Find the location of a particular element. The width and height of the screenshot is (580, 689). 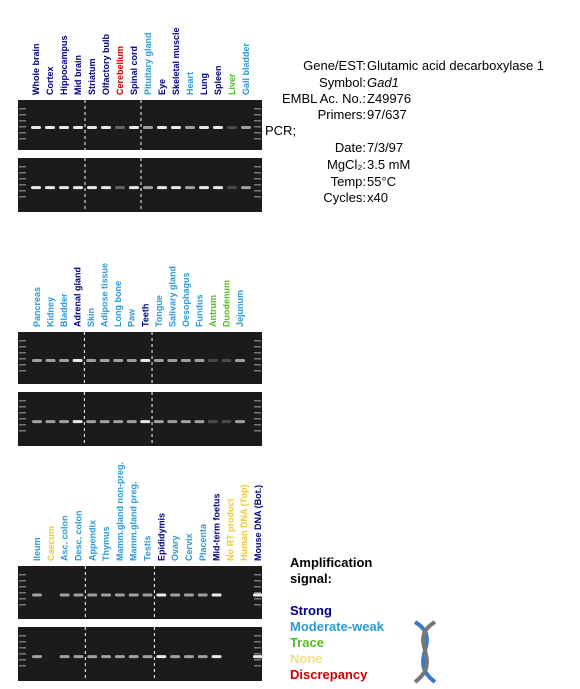

lane-label: Antrum is located at coordinates (213, 311).